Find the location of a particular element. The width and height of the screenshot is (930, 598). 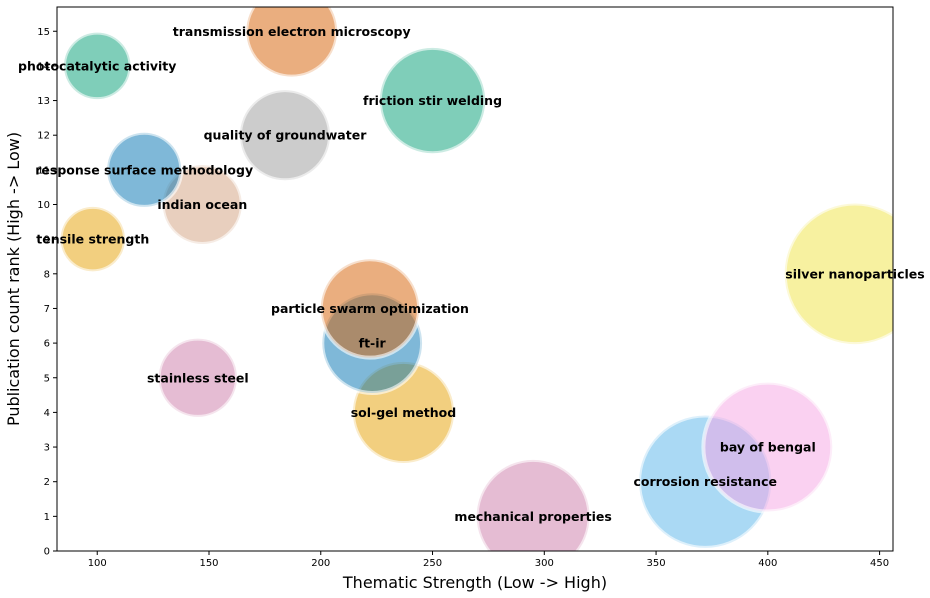

bubble-label: friction stir welding is located at coordinates (432, 100).